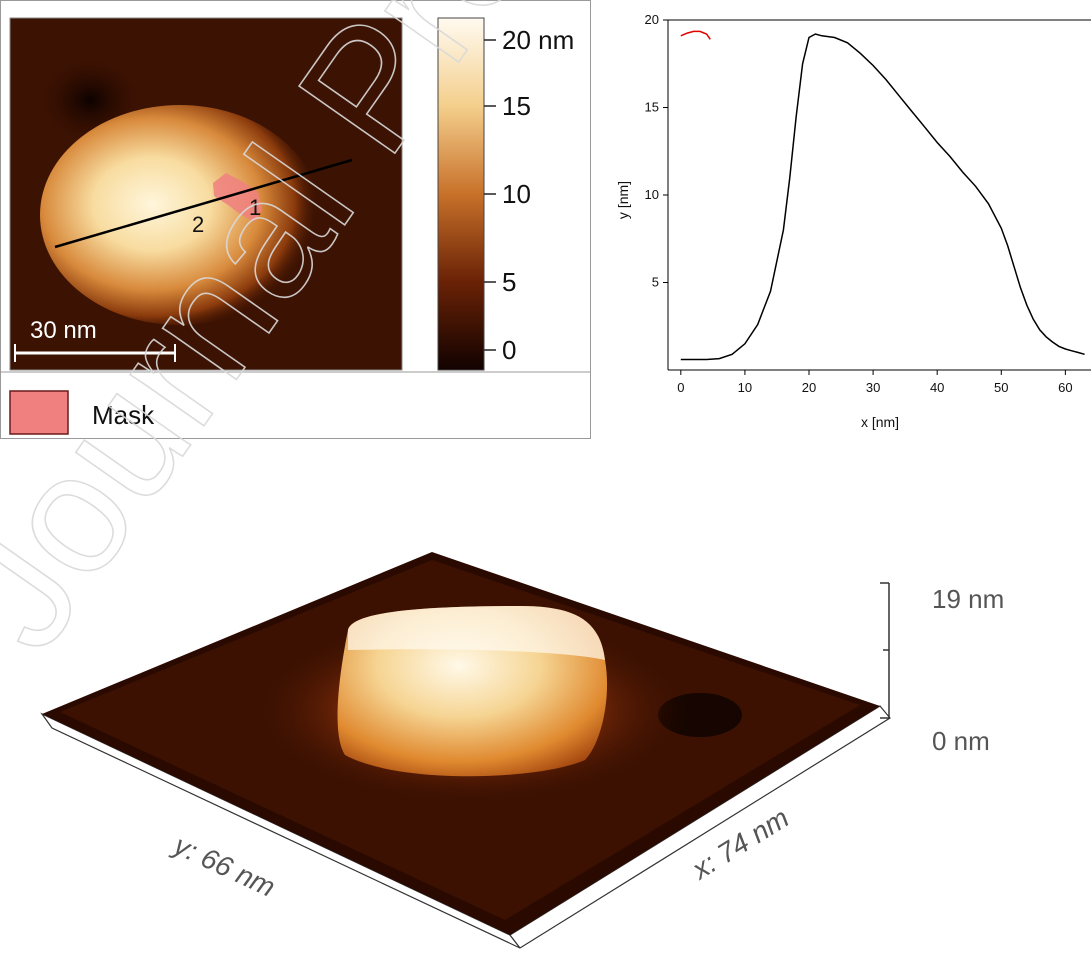 This screenshot has width=1091, height=961. Describe the element at coordinates (538, 40) in the screenshot. I see `colorbar-tick-label: 20 nm` at that location.